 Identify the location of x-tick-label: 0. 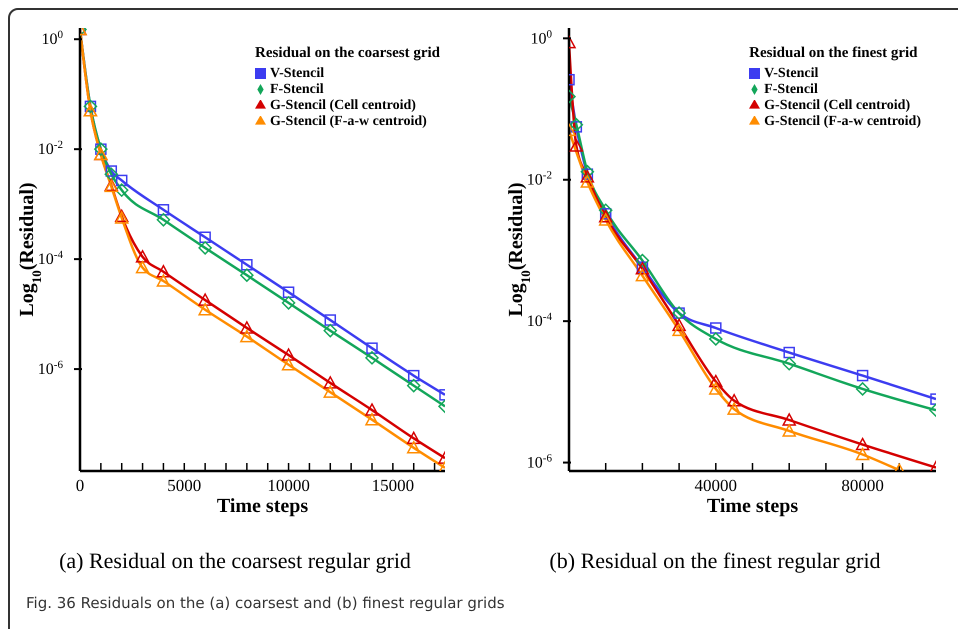
(80, 486).